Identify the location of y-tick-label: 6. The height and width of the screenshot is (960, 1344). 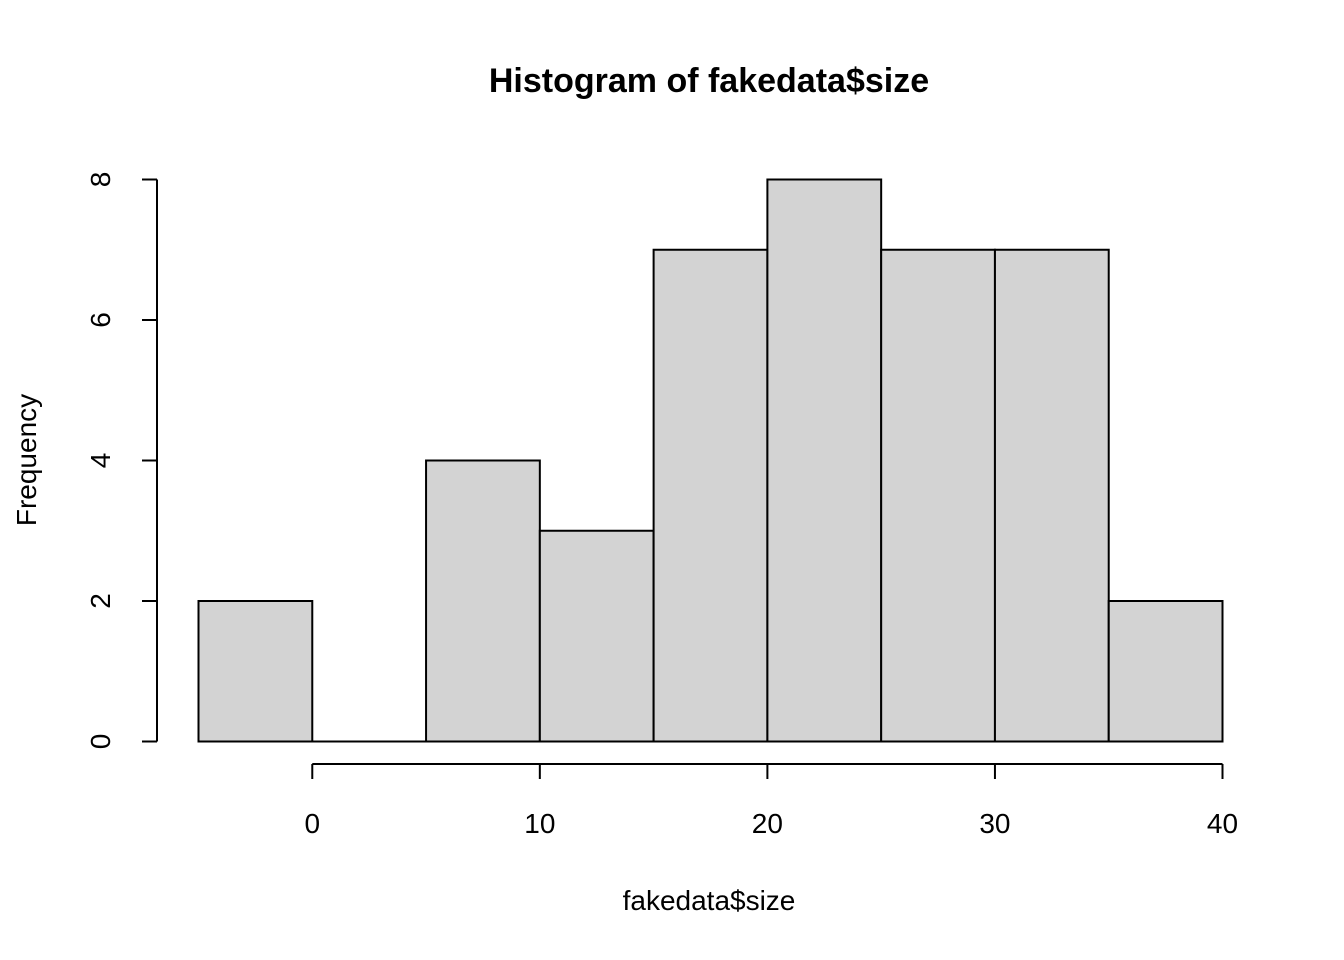
(100, 320).